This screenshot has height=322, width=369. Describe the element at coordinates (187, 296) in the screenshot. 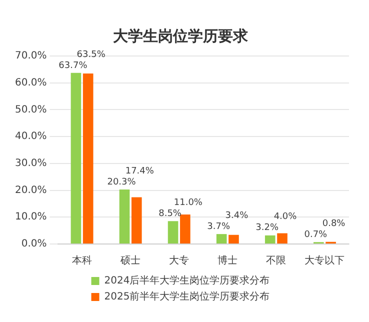

I see `legend-label: 2025前半年大学生岗位学历要求分布` at that location.